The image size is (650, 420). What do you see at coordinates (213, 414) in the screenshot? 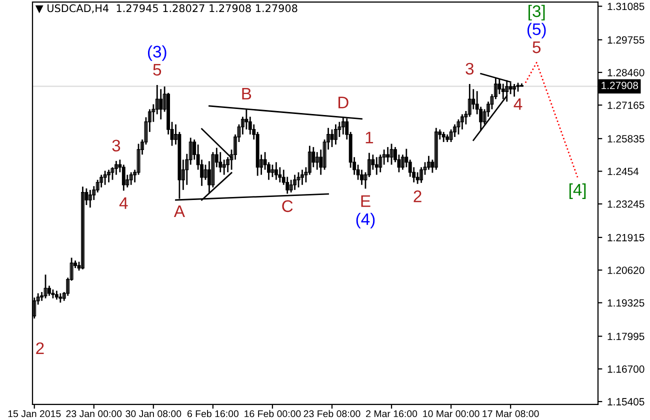
I see `x-tick-label: 6 Feb 16:00` at bounding box center [213, 414].